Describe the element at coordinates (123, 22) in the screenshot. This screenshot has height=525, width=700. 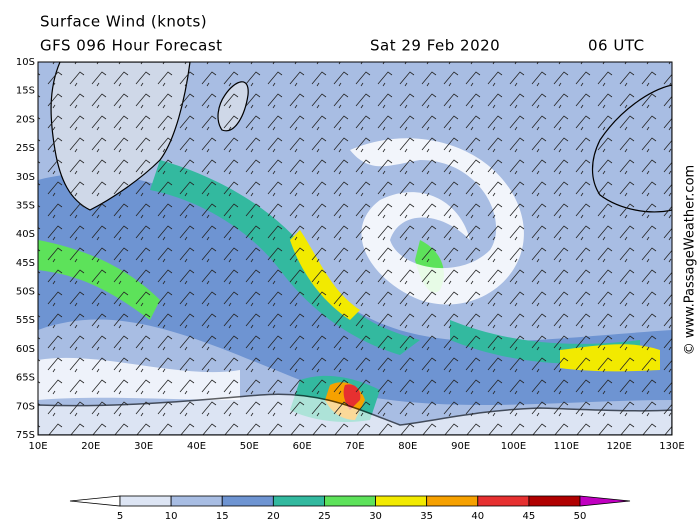
I see `title: Surface Wind (knots)` at that location.